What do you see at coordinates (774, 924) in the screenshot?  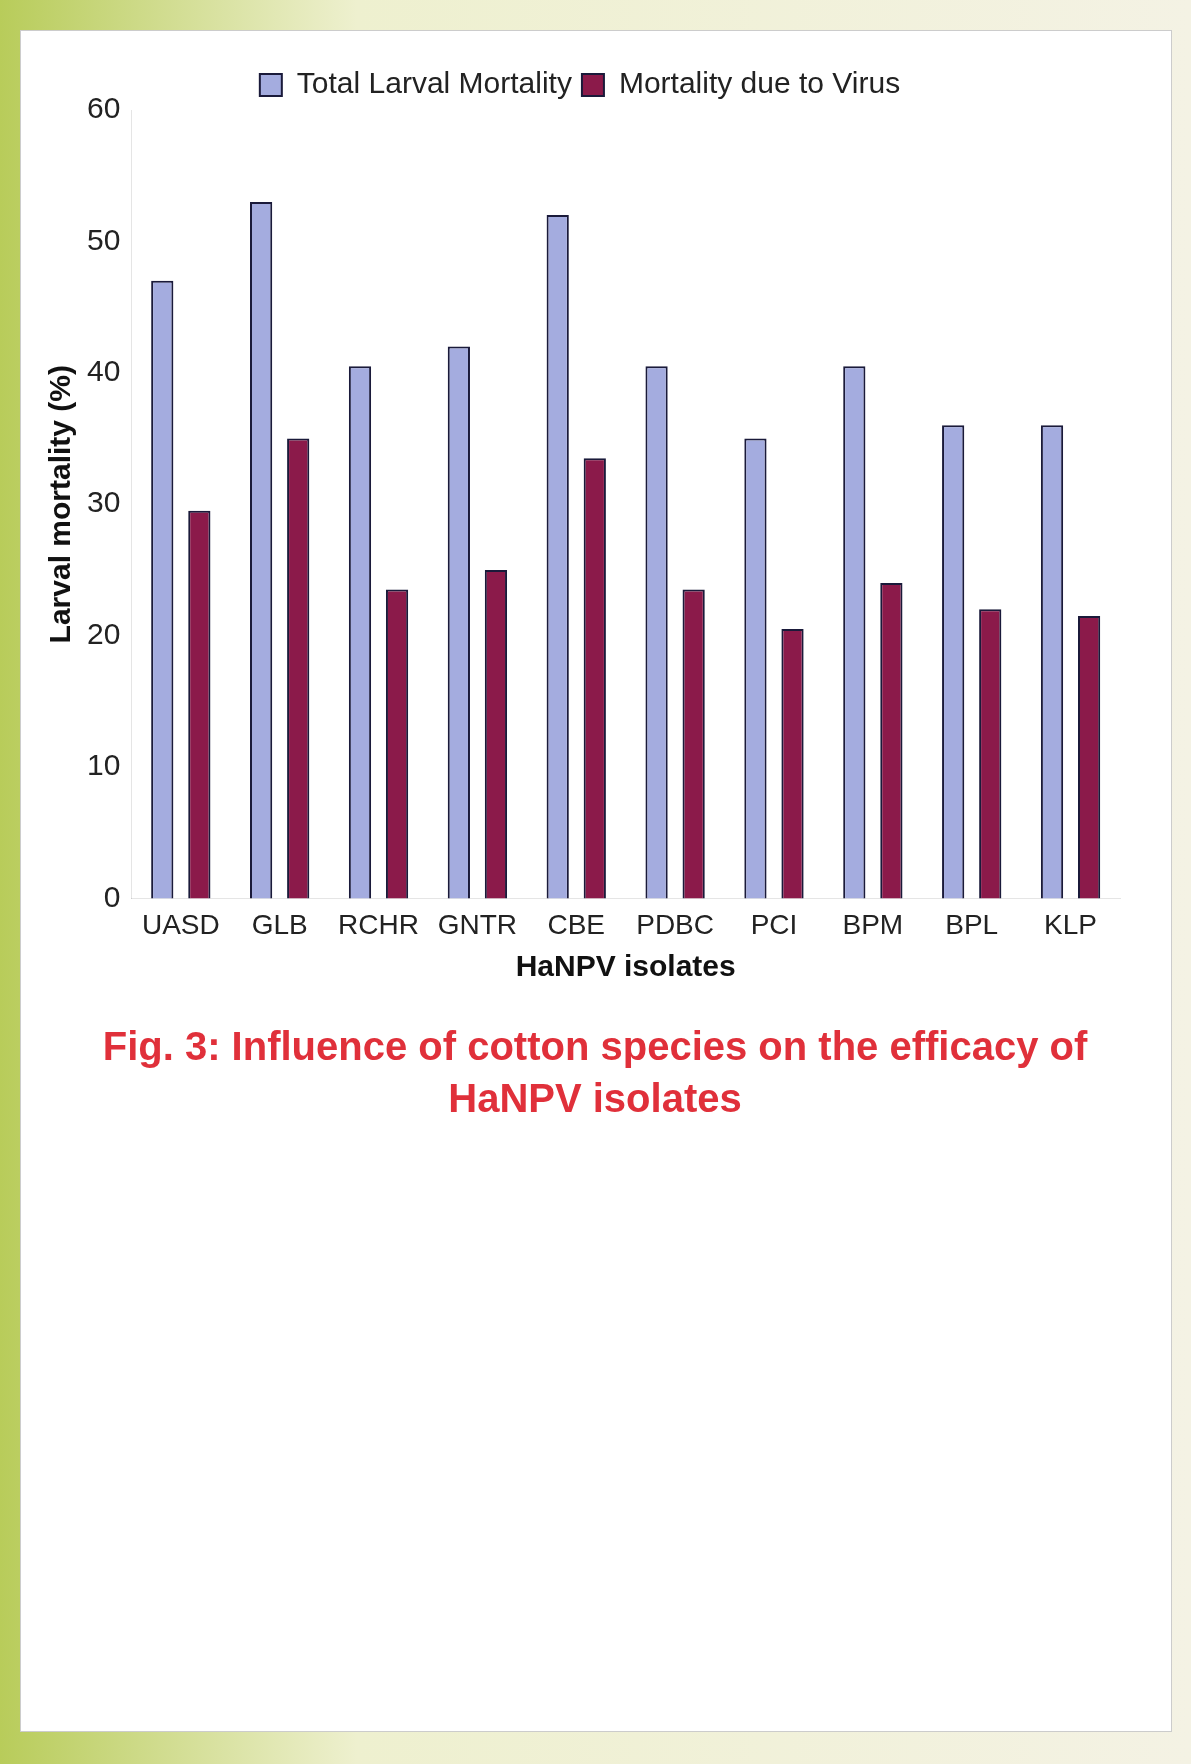 I see `x-tick-label: PCI` at bounding box center [774, 924].